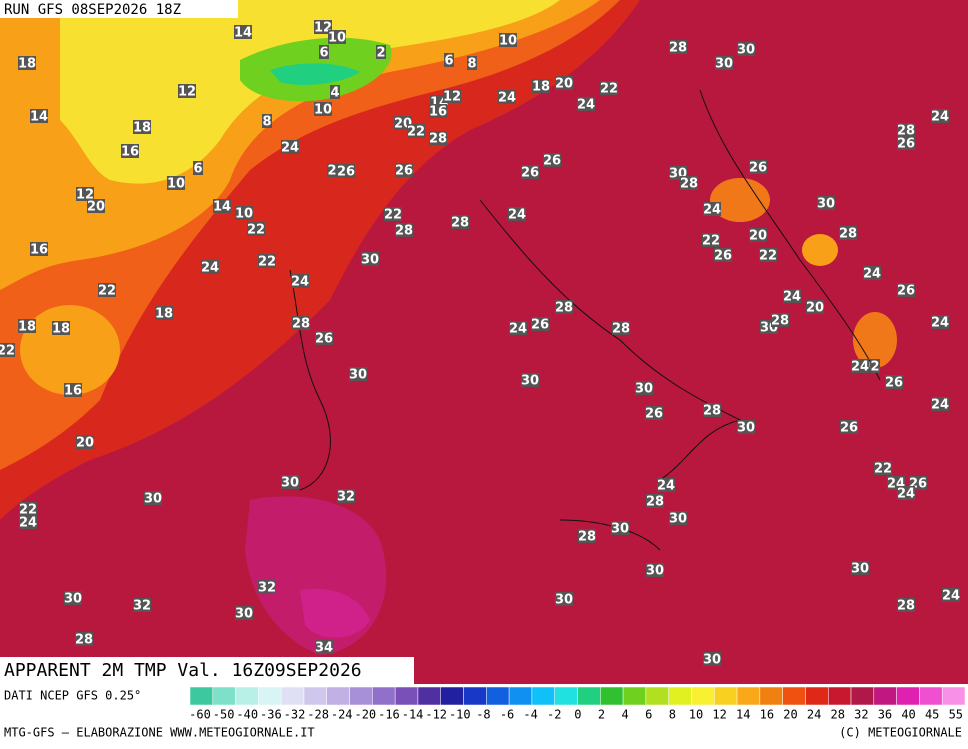 The width and height of the screenshot is (968, 749). What do you see at coordinates (183, 670) in the screenshot?
I see `map-title: APPARENT 2M TMP Val. 16Z09SEP2026` at bounding box center [183, 670].